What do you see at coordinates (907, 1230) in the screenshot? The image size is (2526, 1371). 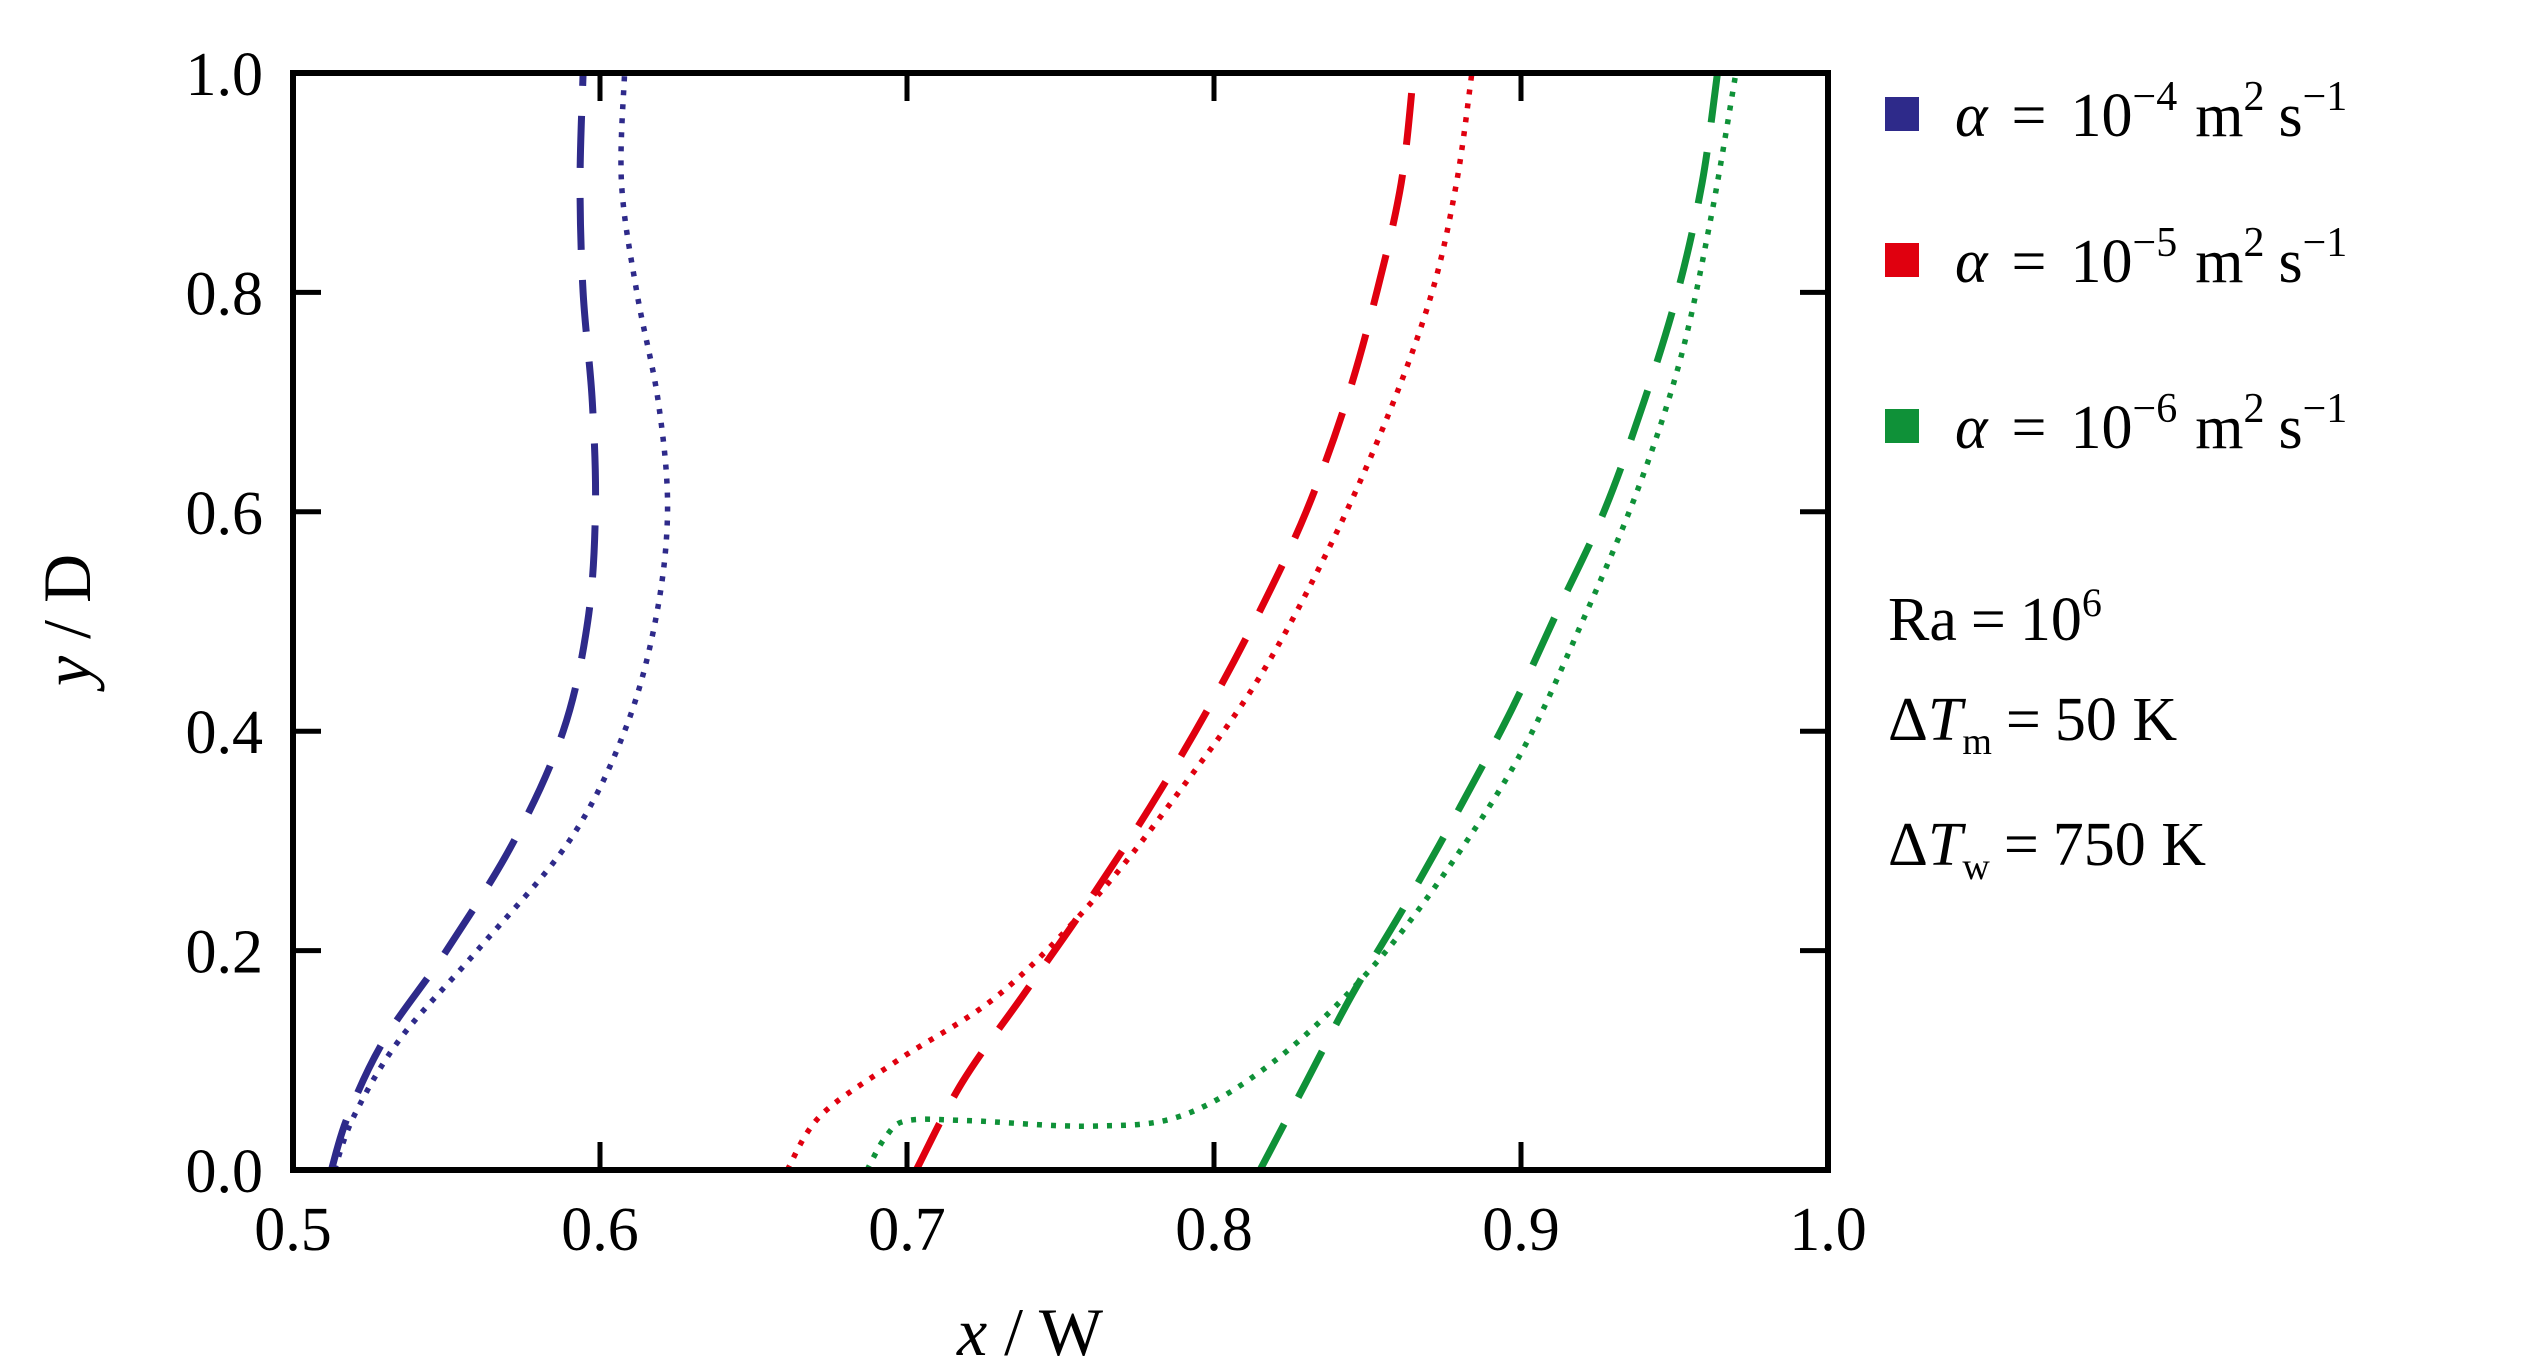 I see `x-tick-label: 0.7` at bounding box center [907, 1230].